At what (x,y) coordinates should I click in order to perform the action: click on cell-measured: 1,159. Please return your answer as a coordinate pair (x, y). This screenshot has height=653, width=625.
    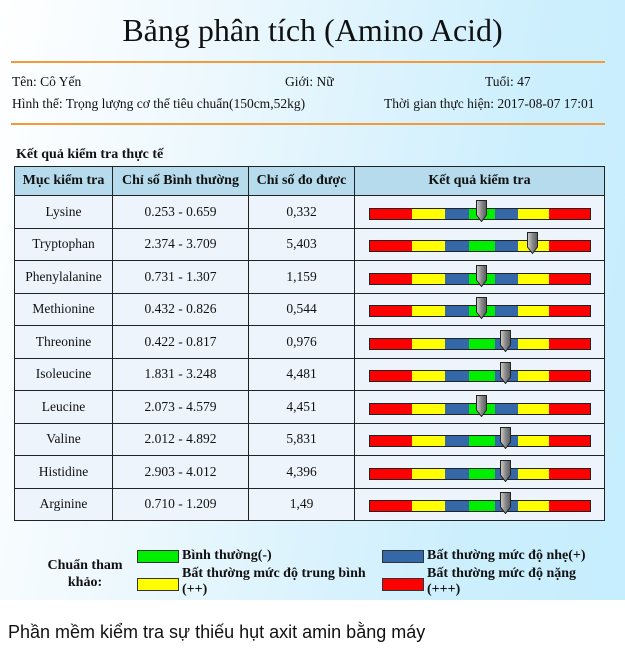
    Looking at the image, I should click on (301, 277).